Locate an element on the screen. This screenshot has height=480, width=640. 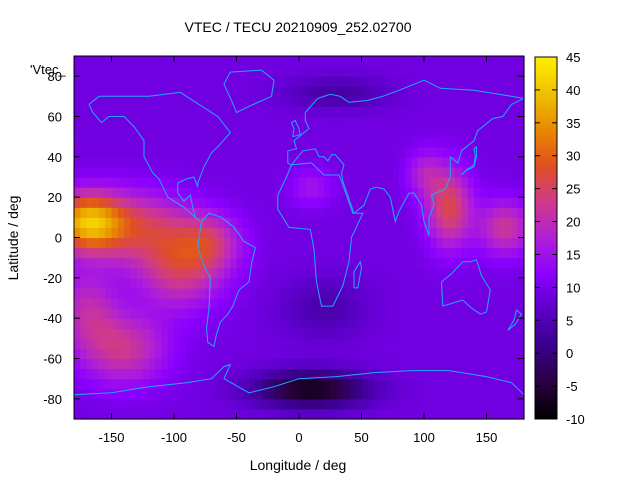
x-tick-label: -100 is located at coordinates (174, 437).